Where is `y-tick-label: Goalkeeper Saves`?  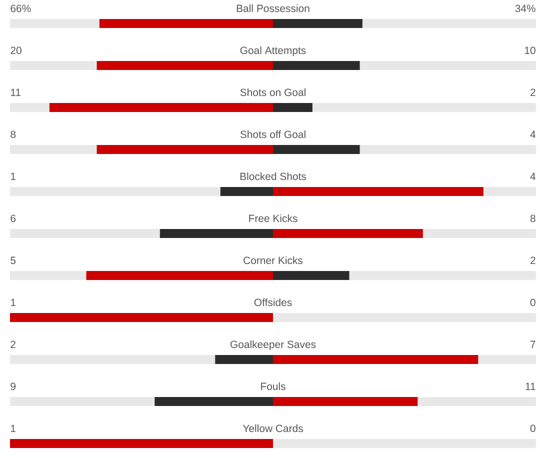
y-tick-label: Goalkeeper Saves is located at coordinates (273, 345).